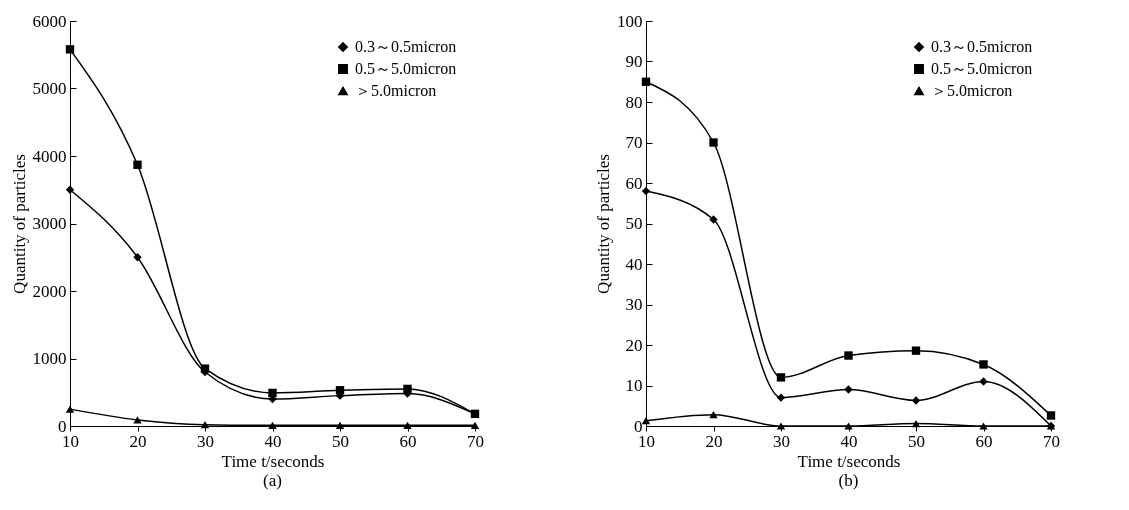 The height and width of the screenshot is (510, 1129). What do you see at coordinates (630, 21) in the screenshot?
I see `y-tick-label: 100` at bounding box center [630, 21].